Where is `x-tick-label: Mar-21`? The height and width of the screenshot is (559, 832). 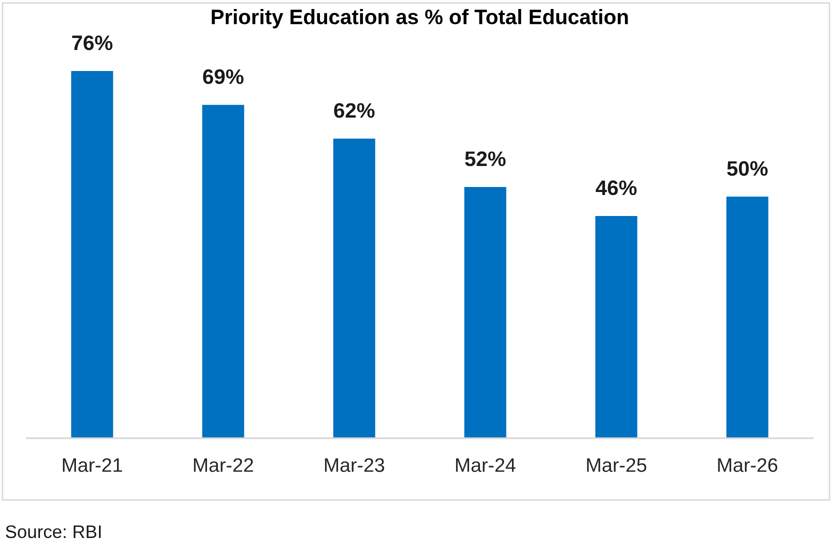 x-tick-label: Mar-21 is located at coordinates (92, 465).